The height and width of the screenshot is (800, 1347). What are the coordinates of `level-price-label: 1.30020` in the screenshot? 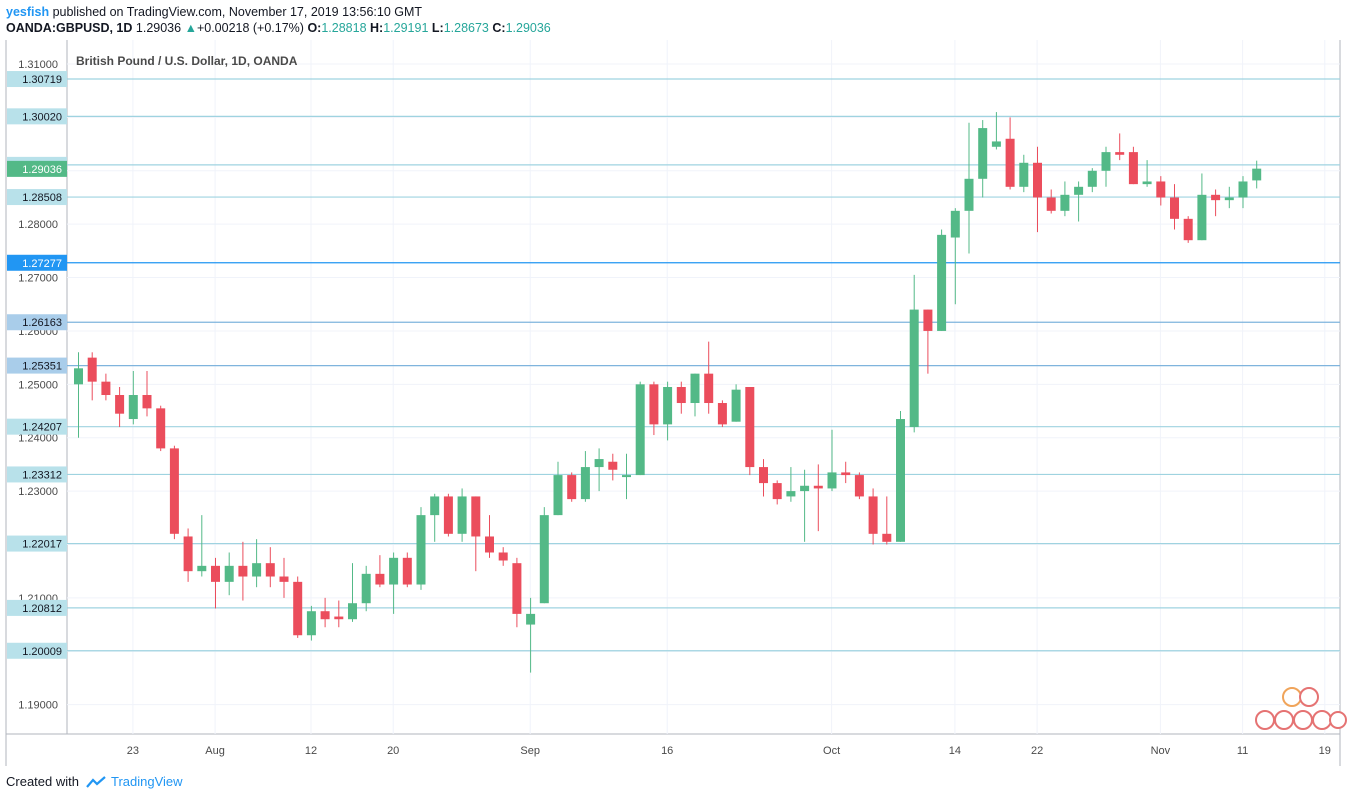 It's located at (42, 117).